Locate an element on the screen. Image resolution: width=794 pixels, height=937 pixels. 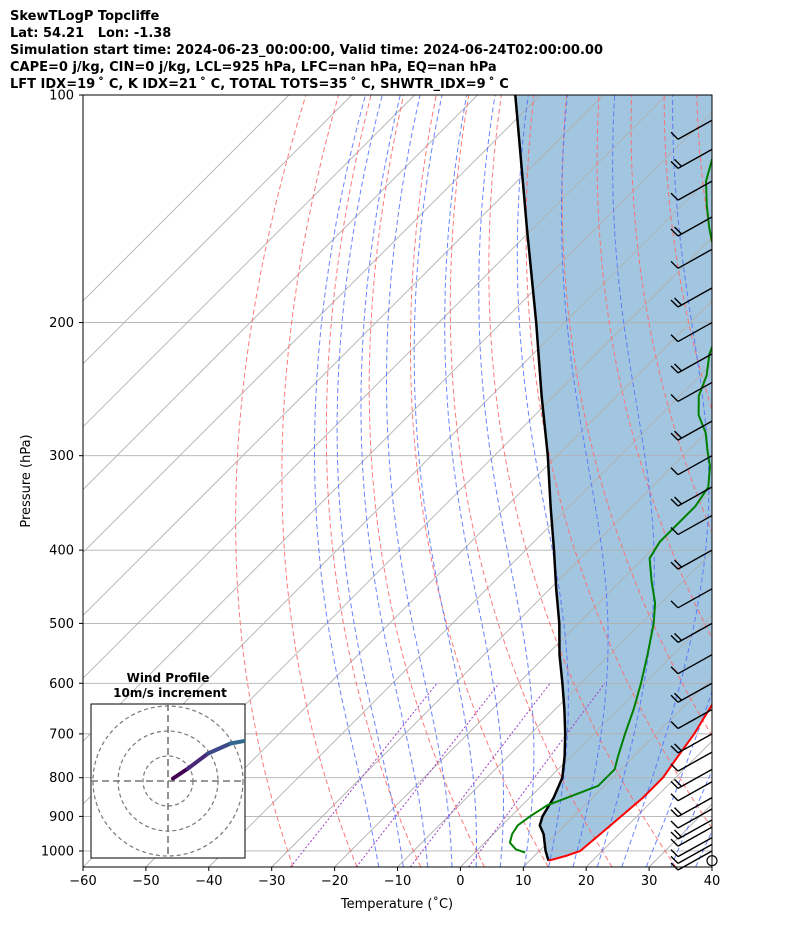
y-tick-label: 400 is located at coordinates (61, 551).